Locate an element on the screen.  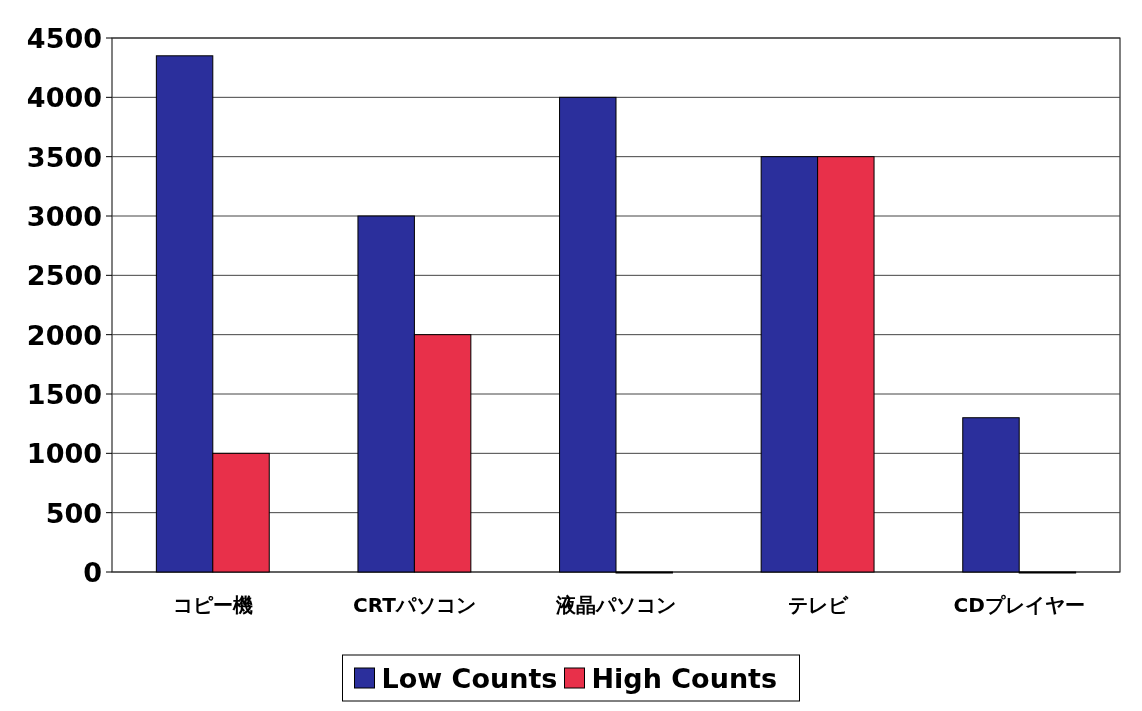
y-tick-label: 2000 is located at coordinates (64, 335).